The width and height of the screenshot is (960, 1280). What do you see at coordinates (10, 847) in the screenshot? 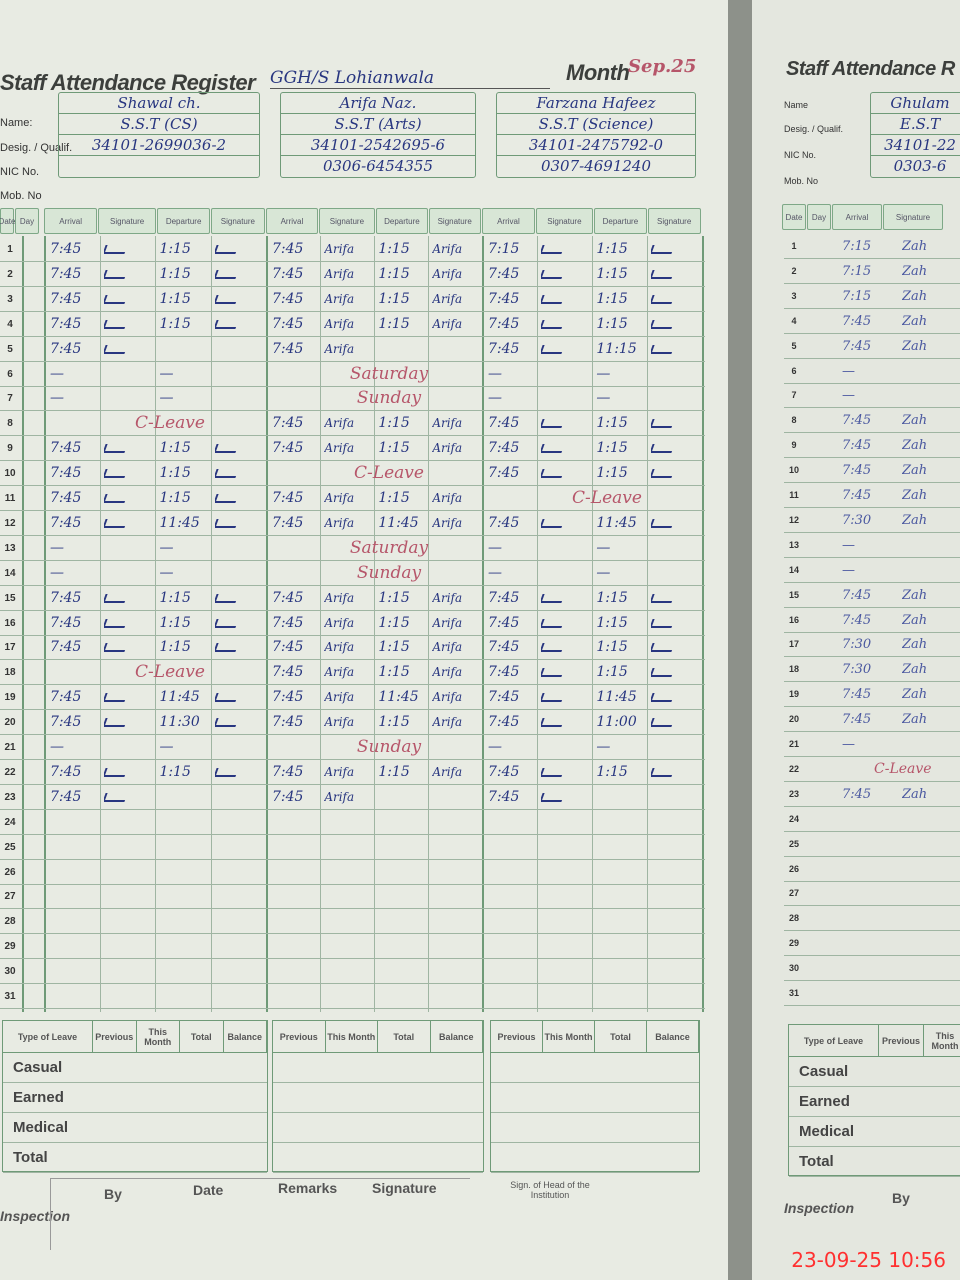
I see `date-number: 25` at bounding box center [10, 847].